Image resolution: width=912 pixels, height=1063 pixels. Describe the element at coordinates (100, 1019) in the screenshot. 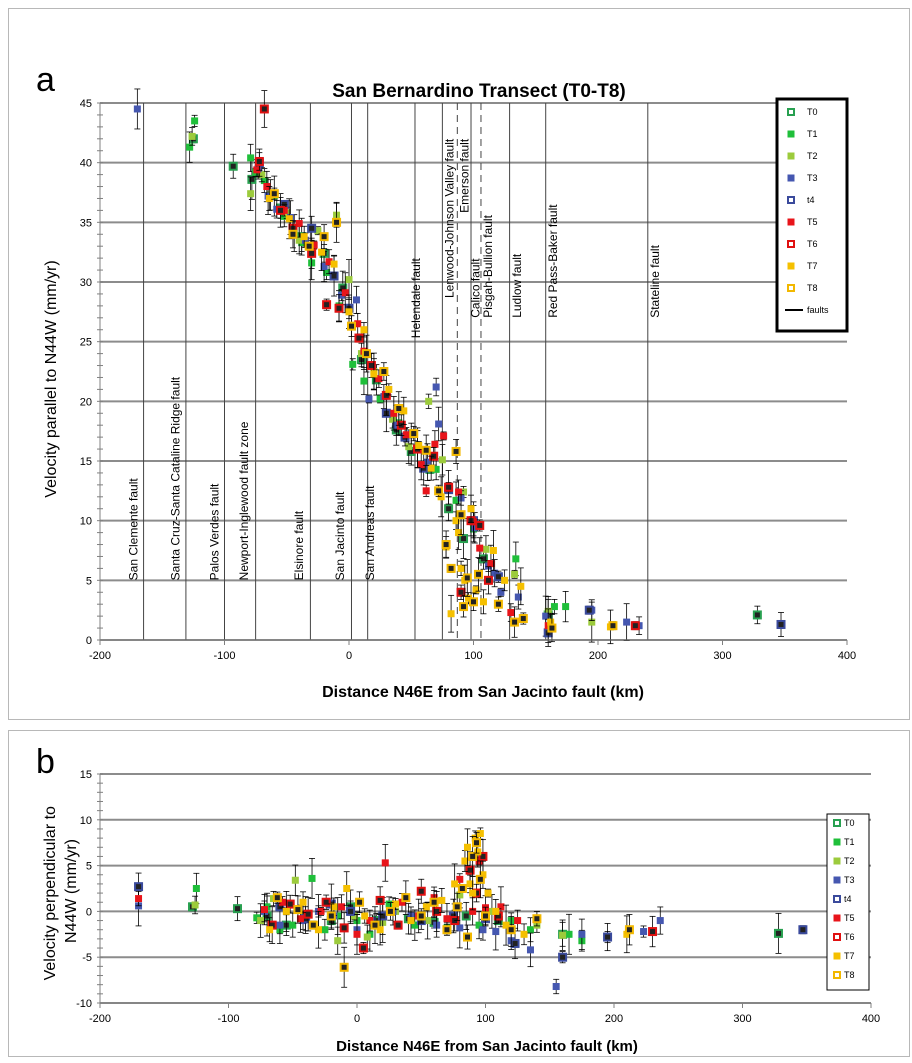

I see `x-tick-label: -200` at that location.